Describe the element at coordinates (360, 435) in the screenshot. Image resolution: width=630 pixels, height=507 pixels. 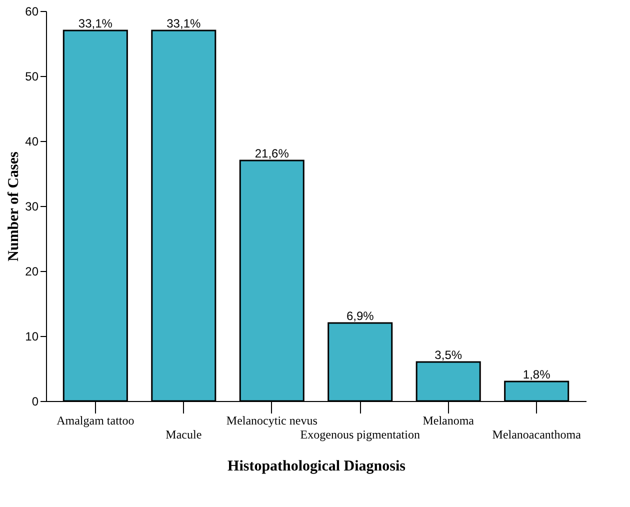
I see `x-tick-label: Exogenous pigmentation` at that location.